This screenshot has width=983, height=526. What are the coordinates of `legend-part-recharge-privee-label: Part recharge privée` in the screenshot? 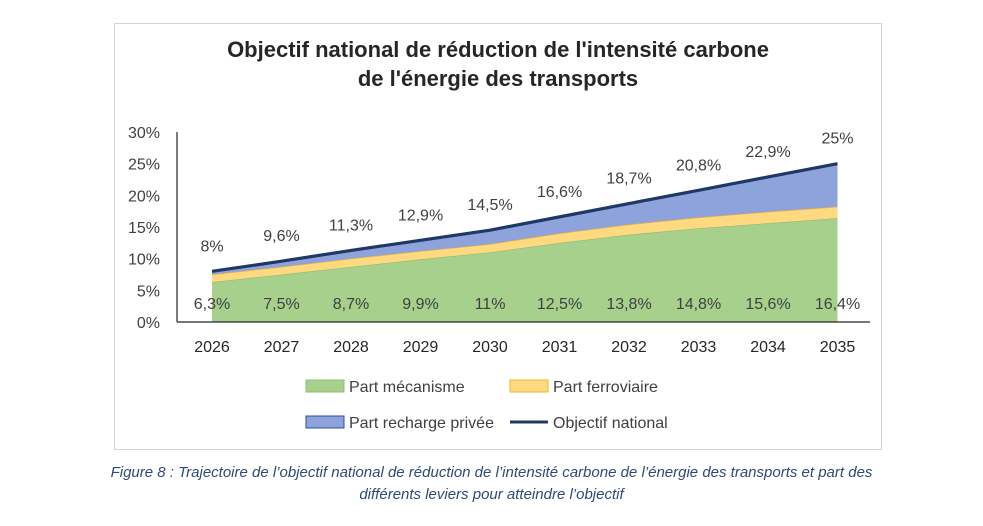 It's located at (421, 423).